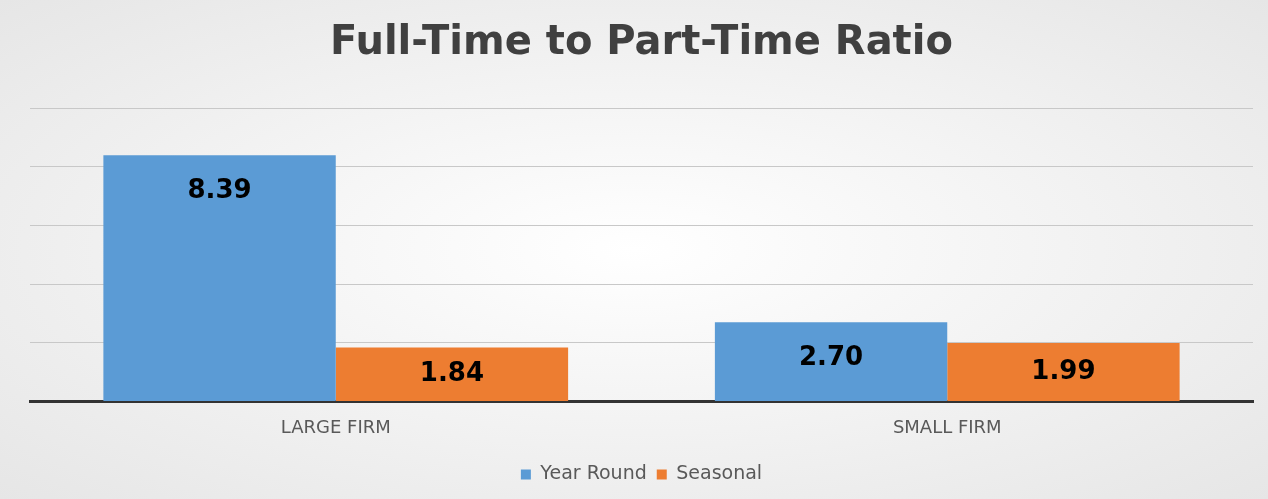 This screenshot has width=1268, height=499. I want to click on legend-label: Year Round, so click(593, 472).